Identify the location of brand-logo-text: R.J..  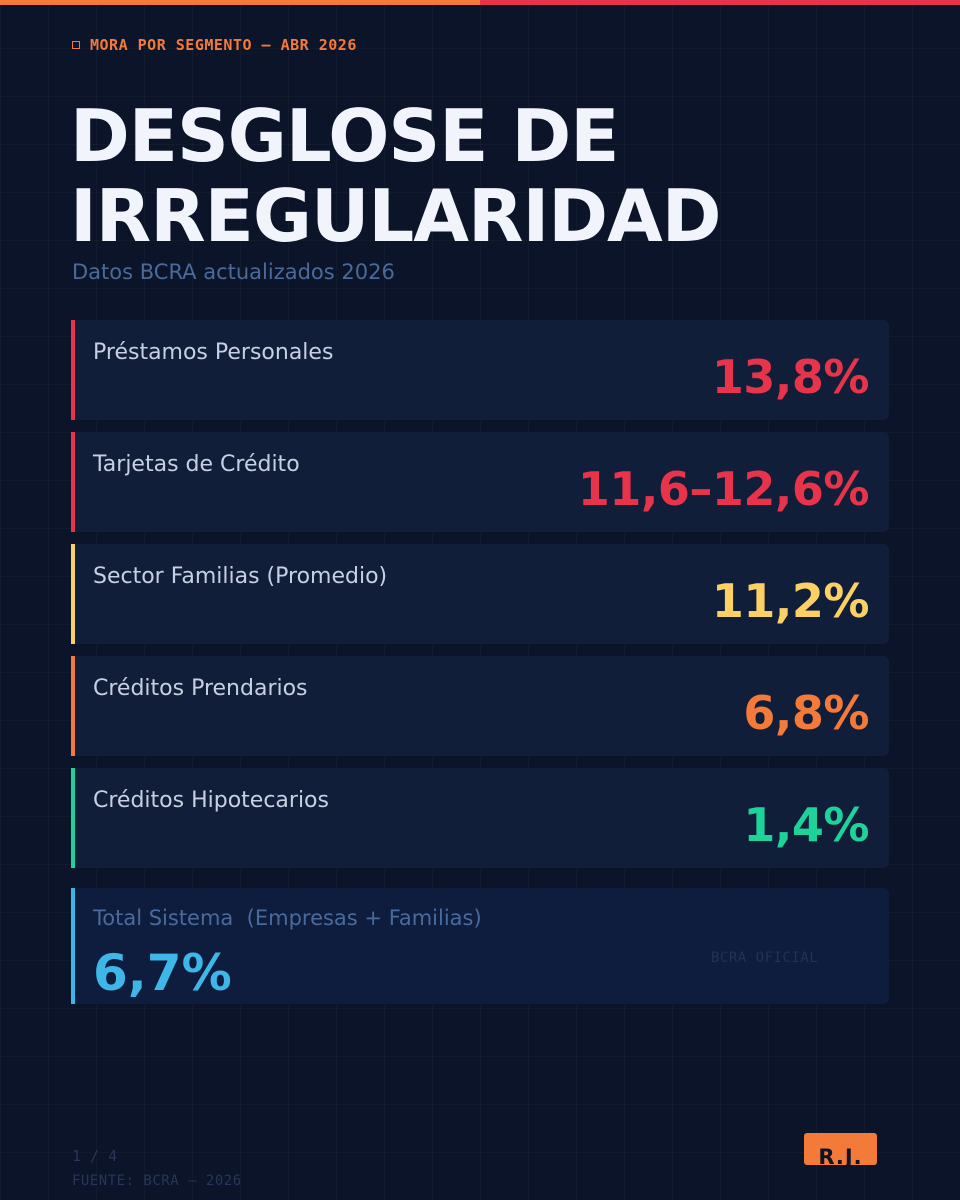
(840, 1155).